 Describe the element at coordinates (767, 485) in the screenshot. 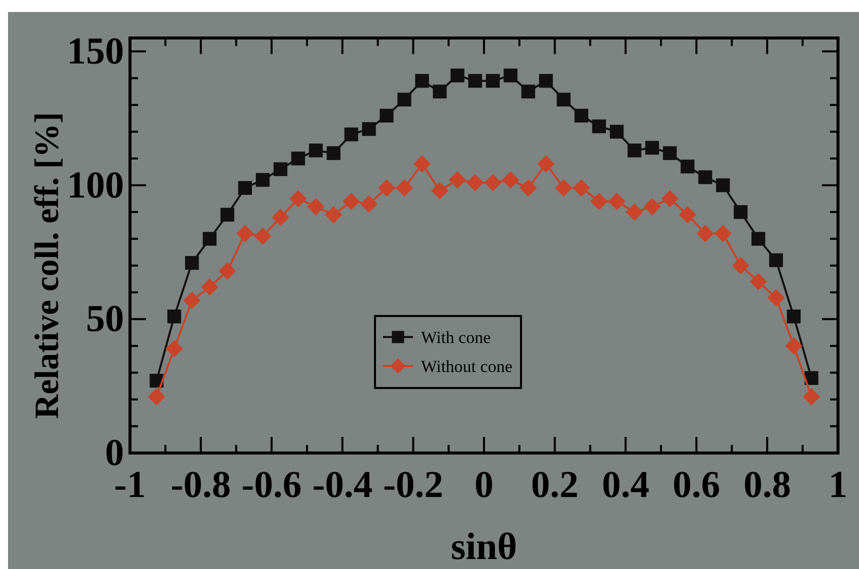

I see `x-tick-label: 0.8` at that location.